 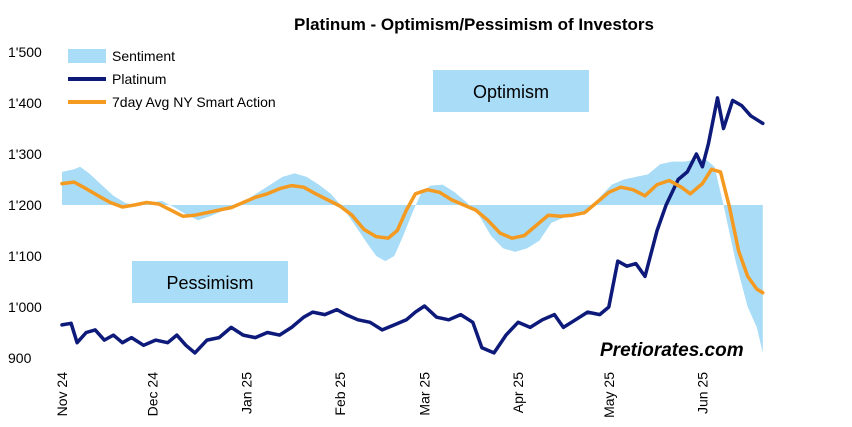 I want to click on y-axis: 1'500 1'400 1'300 1'200 1'100 1'000 900, so click(x=25, y=205).